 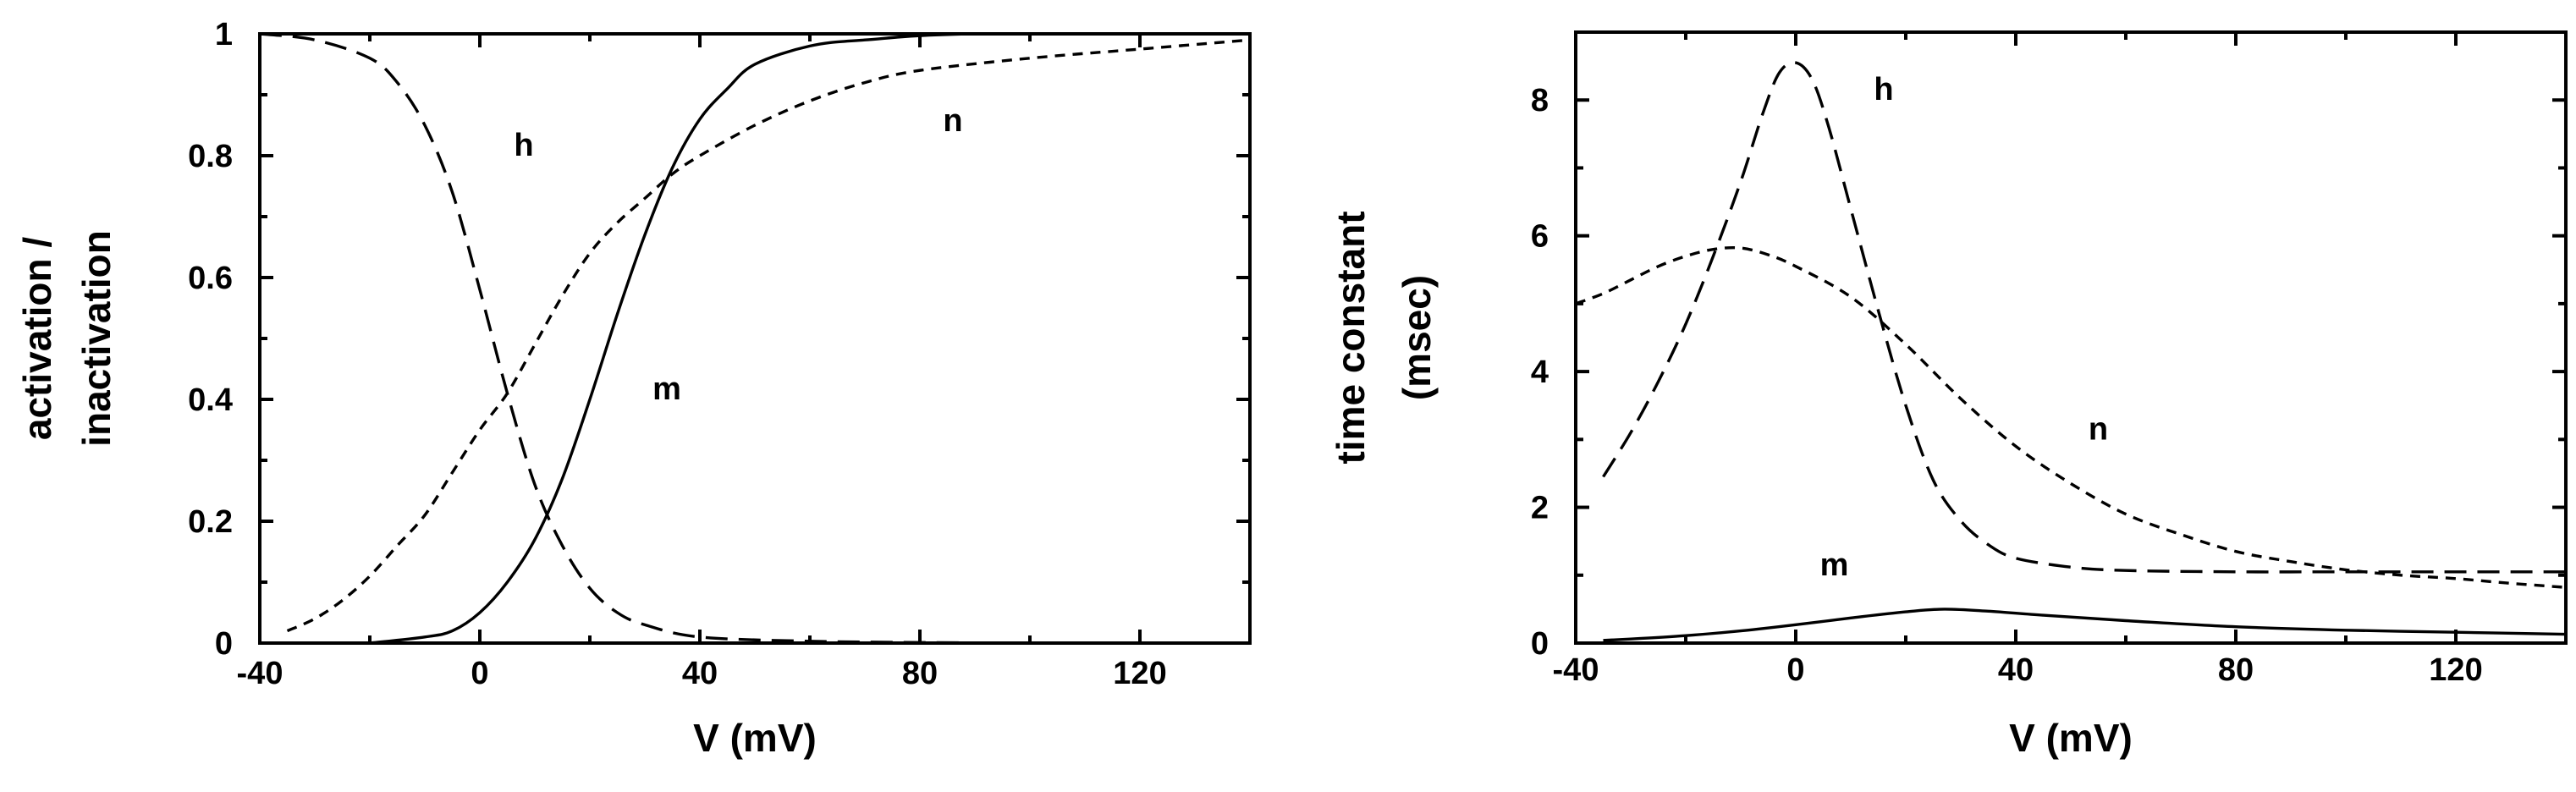 What do you see at coordinates (1540, 509) in the screenshot?
I see `y-tick-label: 2` at bounding box center [1540, 509].